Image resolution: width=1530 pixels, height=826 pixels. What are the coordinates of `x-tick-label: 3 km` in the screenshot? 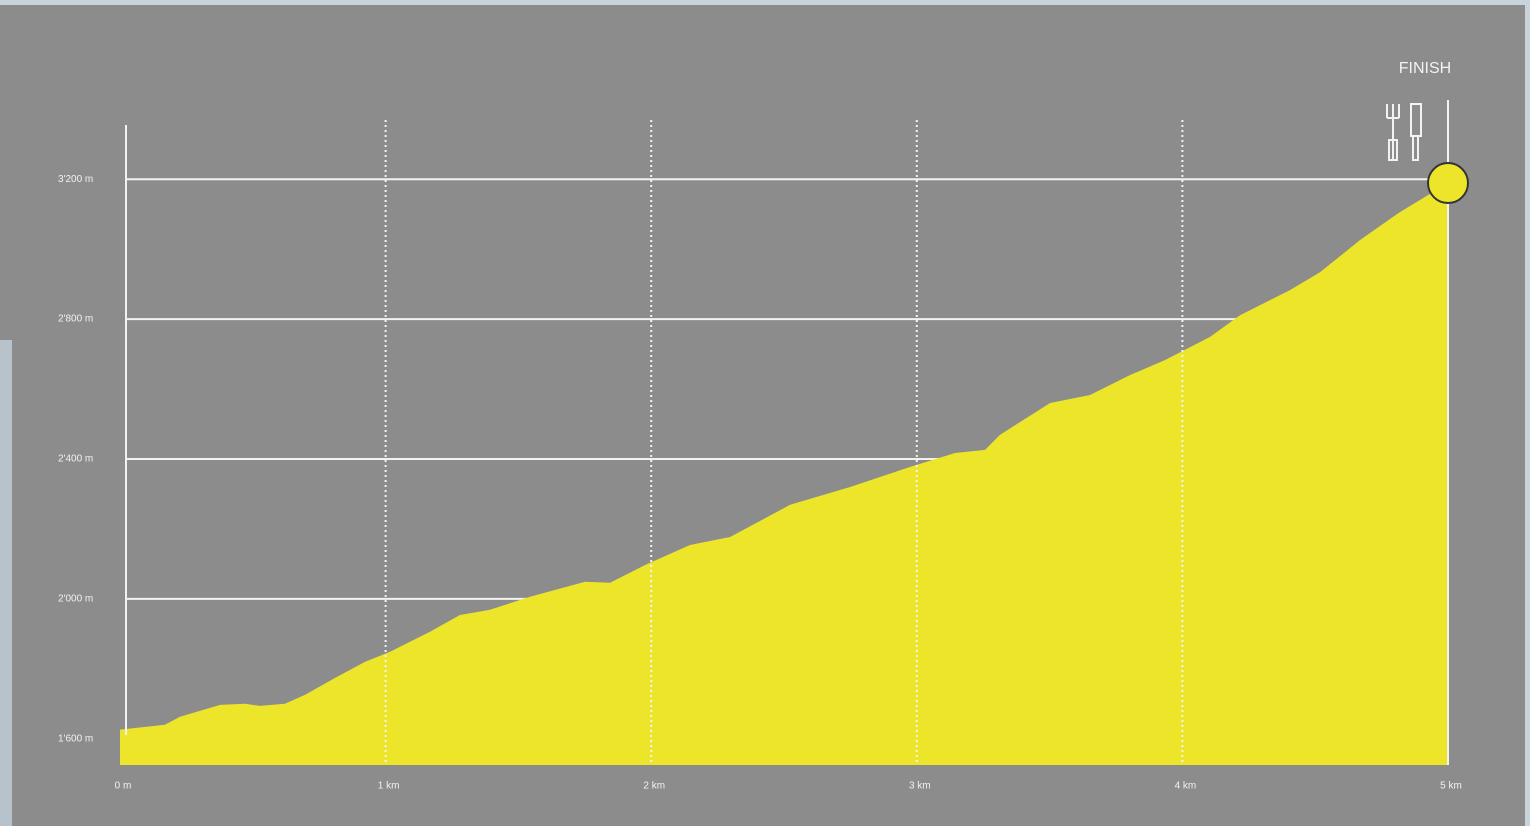 It's located at (920, 786).